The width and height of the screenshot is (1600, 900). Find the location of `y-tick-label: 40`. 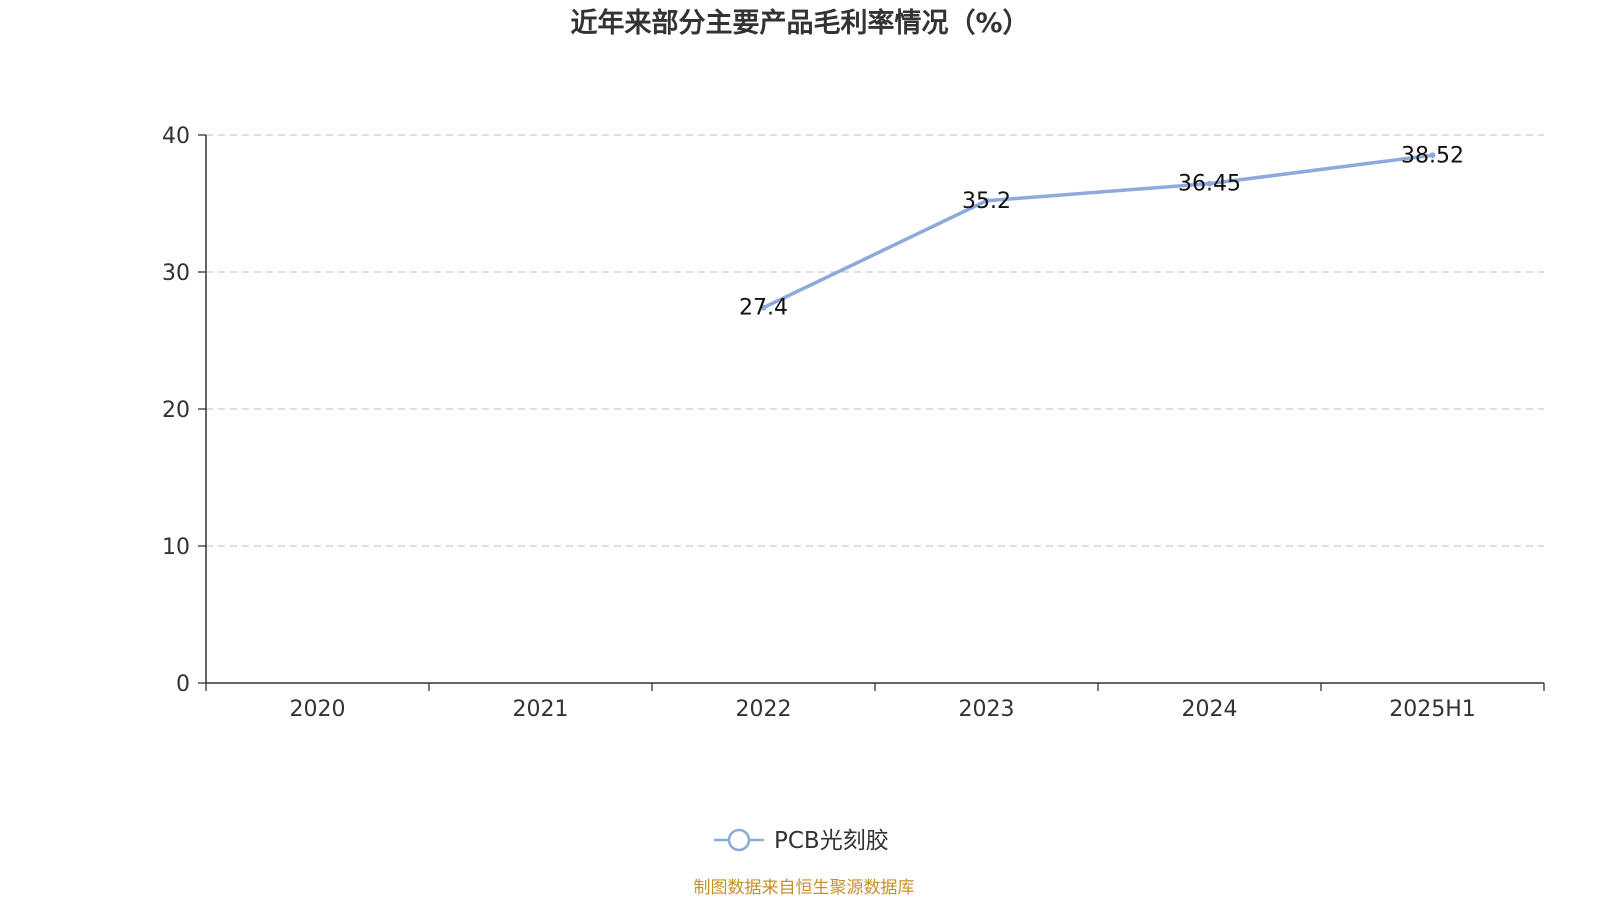

y-tick-label: 40 is located at coordinates (176, 136).